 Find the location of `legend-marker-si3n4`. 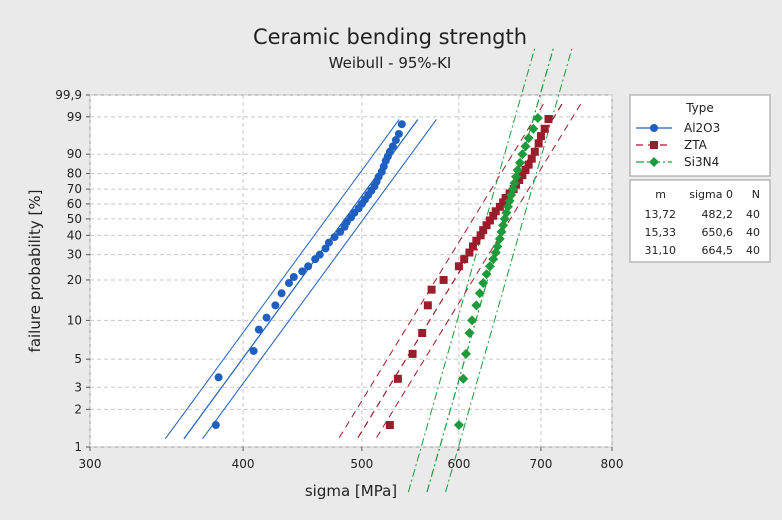

legend-marker-si3n4 is located at coordinates (654, 162).